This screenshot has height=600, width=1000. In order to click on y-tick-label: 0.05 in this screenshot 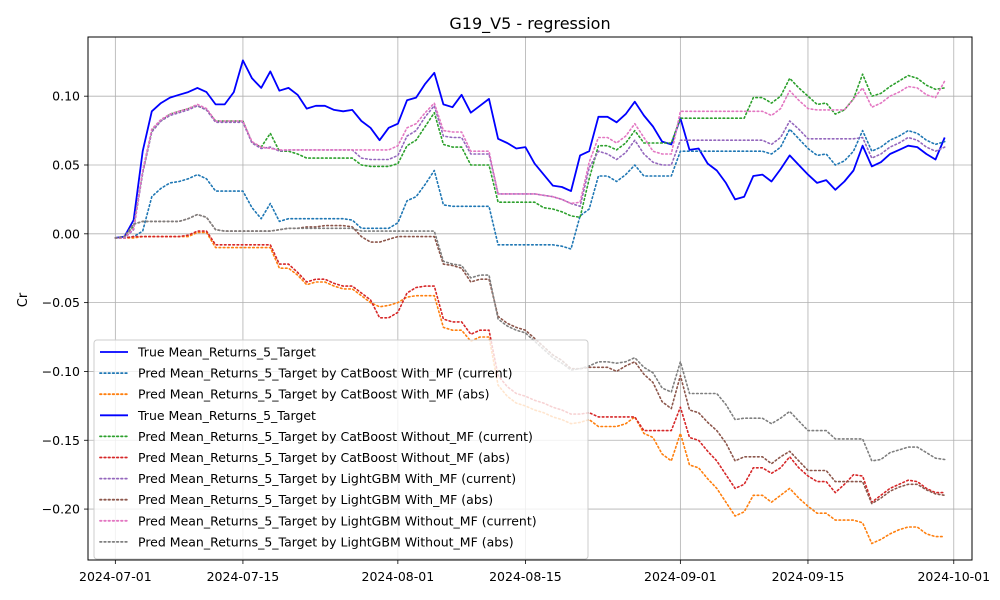, I will do `click(66, 164)`.